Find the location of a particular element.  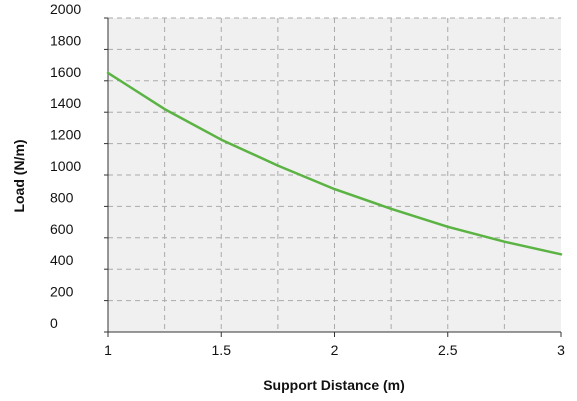

y-tick-label: 1600 is located at coordinates (65, 72).